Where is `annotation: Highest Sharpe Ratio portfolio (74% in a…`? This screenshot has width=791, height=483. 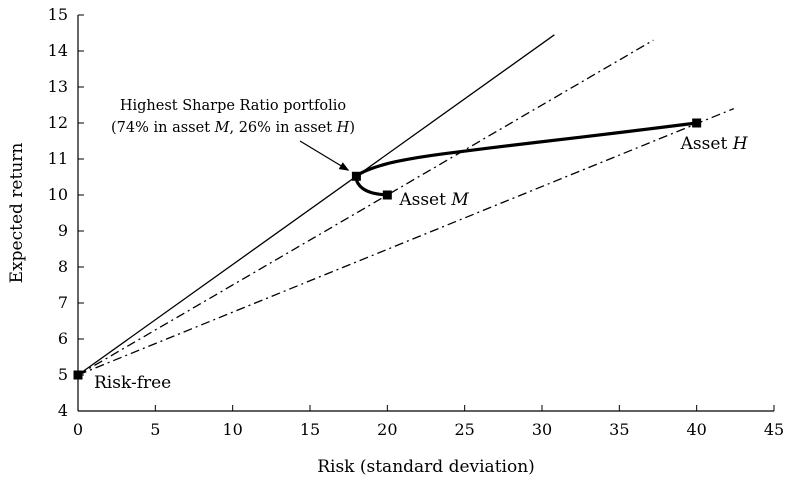 annotation: Highest Sharpe Ratio portfolio (74% in a… is located at coordinates (233, 134).